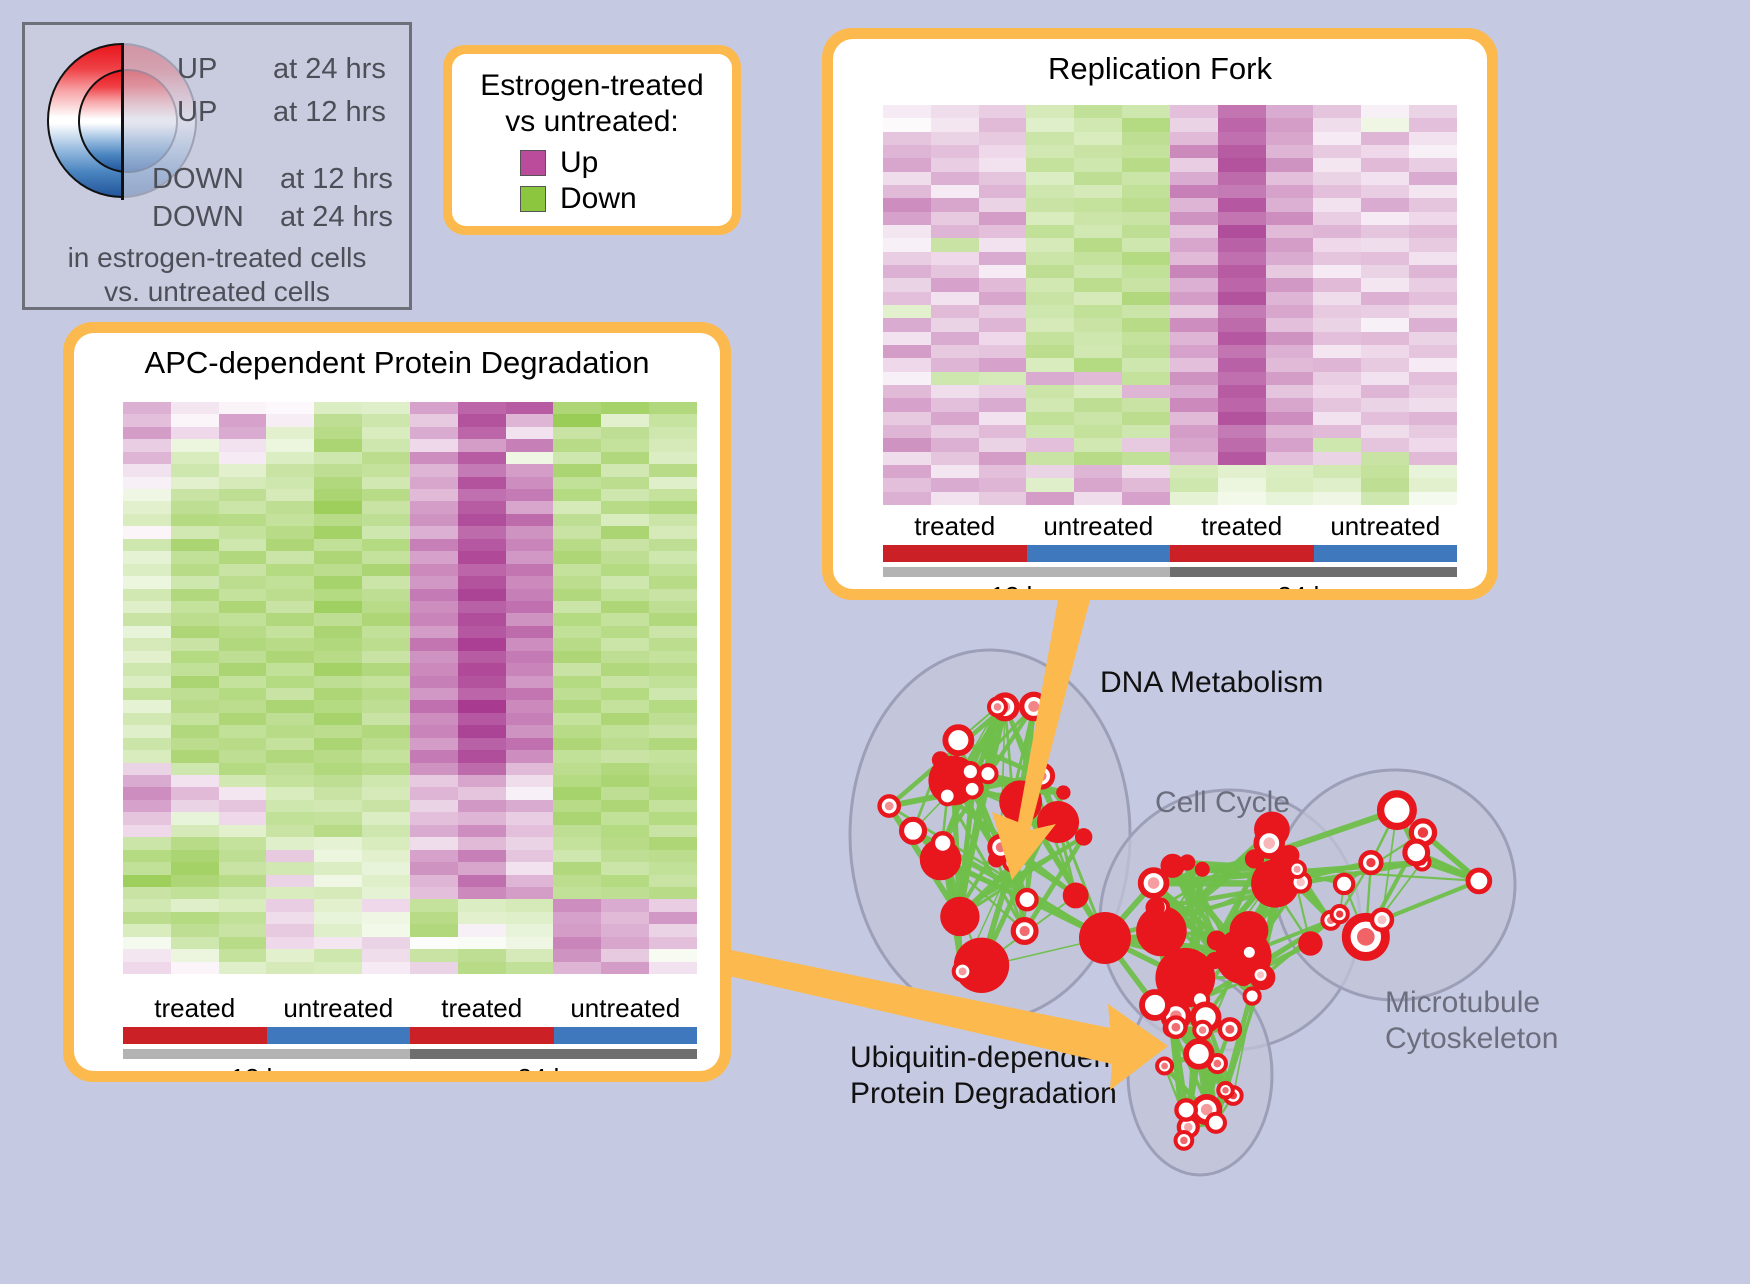 This screenshot has height=1284, width=1750. I want to click on key-legend-item-up: Up, so click(621, 163).